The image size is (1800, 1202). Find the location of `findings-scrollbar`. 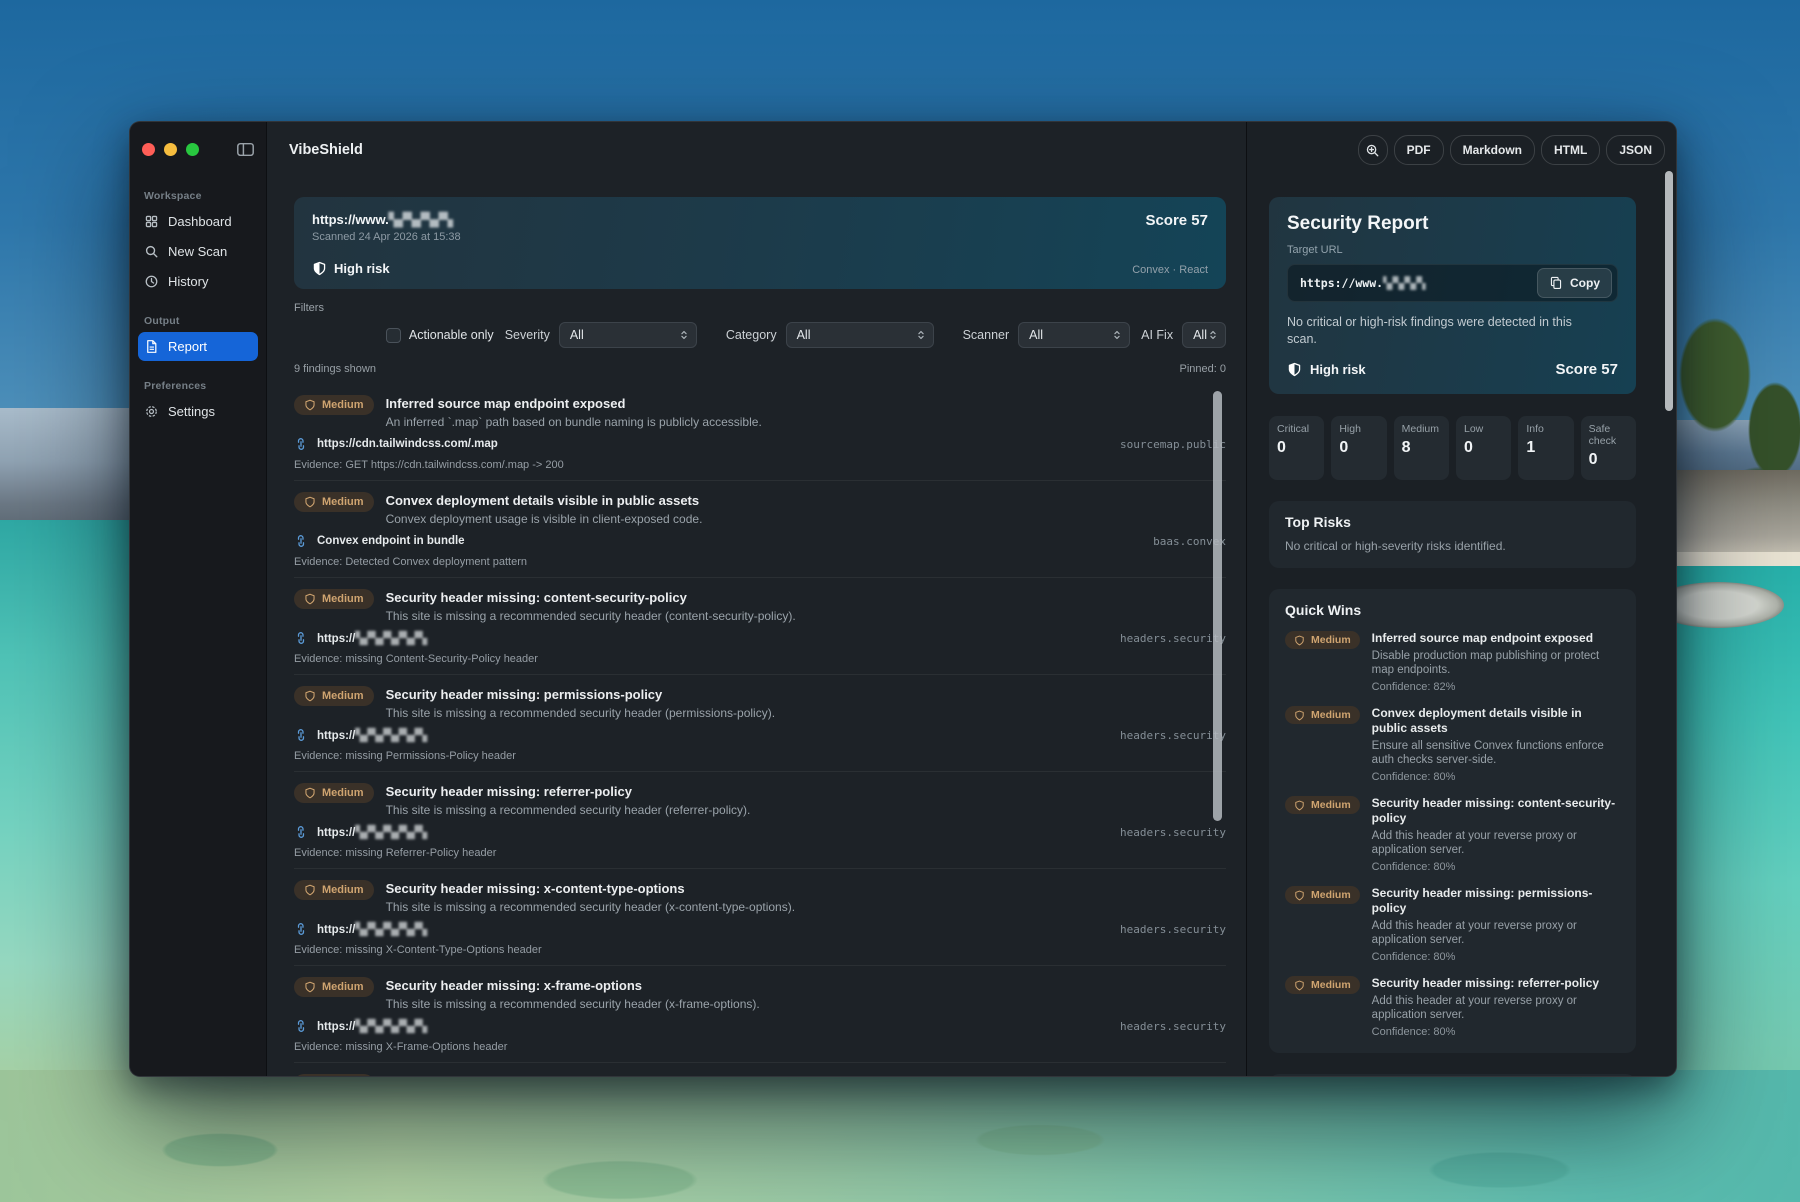

findings-scrollbar is located at coordinates (1217, 606).